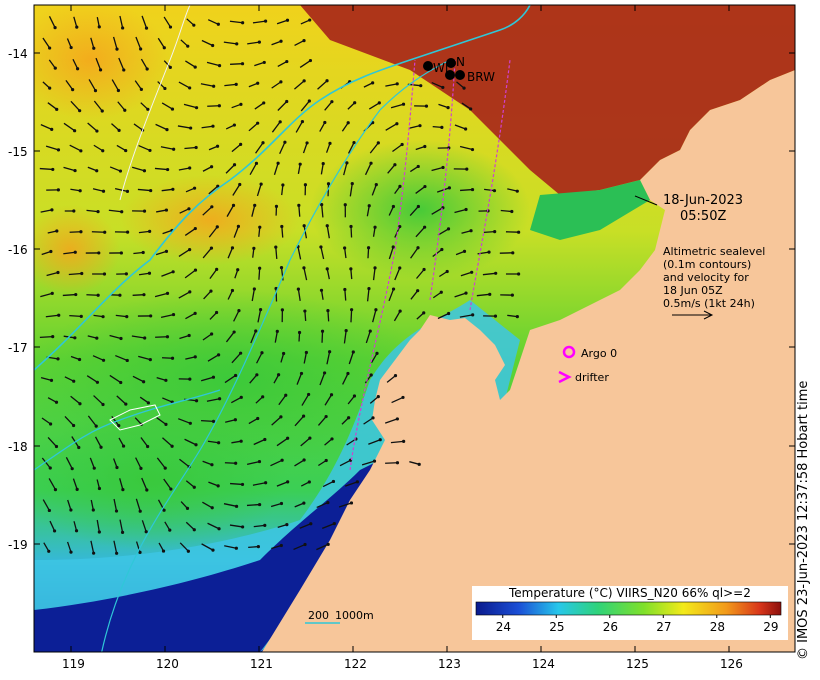 The height and width of the screenshot is (680, 820). Describe the element at coordinates (717, 627) in the screenshot. I see `colorbar-tick-label: 28` at that location.